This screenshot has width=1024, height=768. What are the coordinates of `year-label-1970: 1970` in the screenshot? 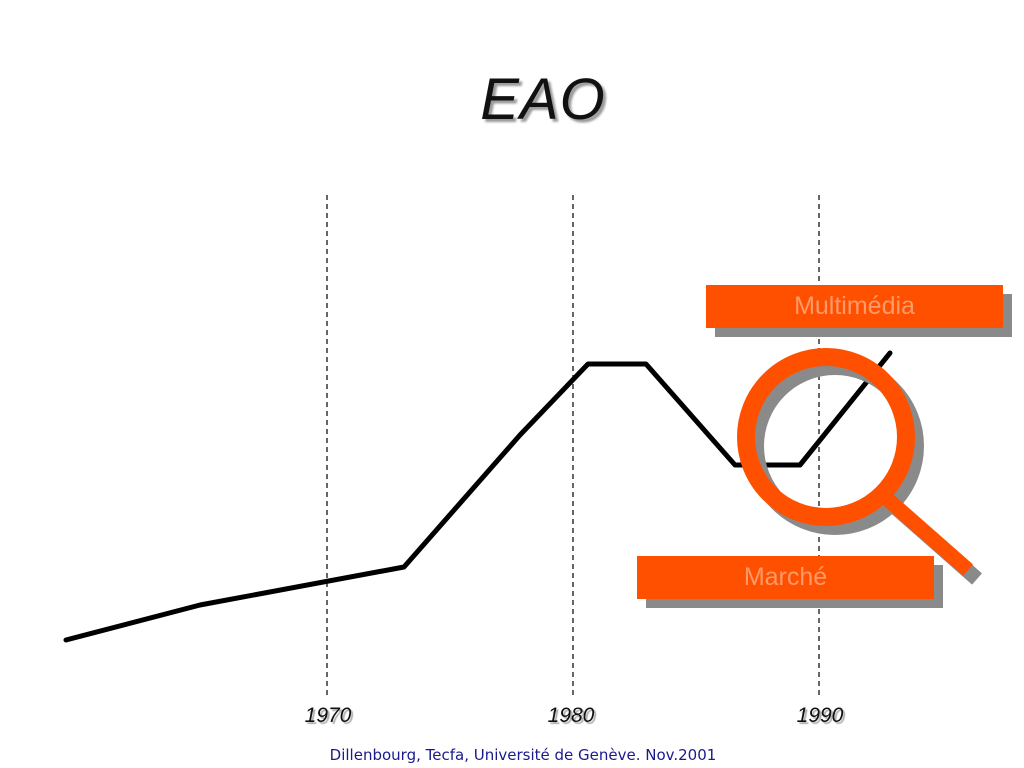 It's located at (328, 715).